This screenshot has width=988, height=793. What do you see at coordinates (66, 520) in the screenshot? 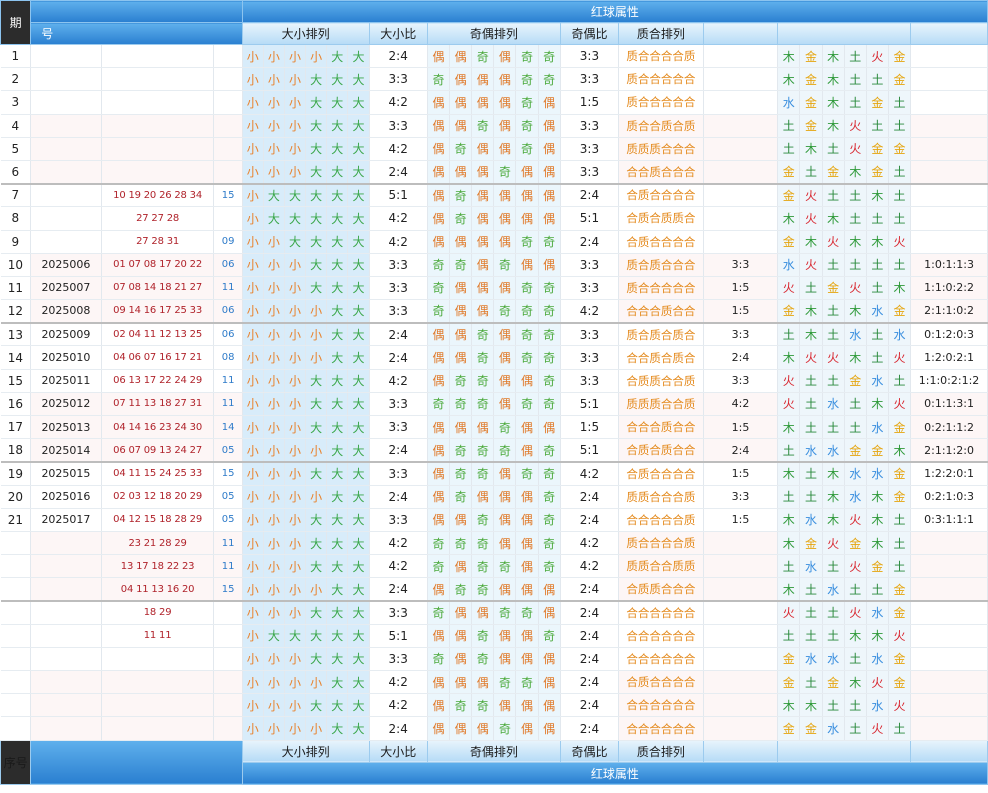
I see `issue-number: 2025017` at bounding box center [66, 520].